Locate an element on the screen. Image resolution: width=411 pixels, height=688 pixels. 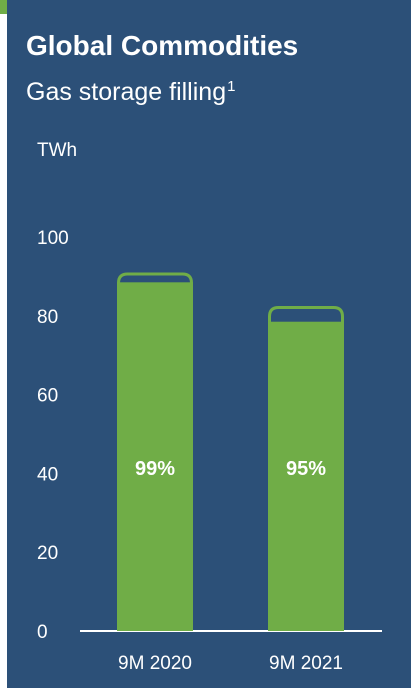
y-tick-label: 0 is located at coordinates (42, 632).